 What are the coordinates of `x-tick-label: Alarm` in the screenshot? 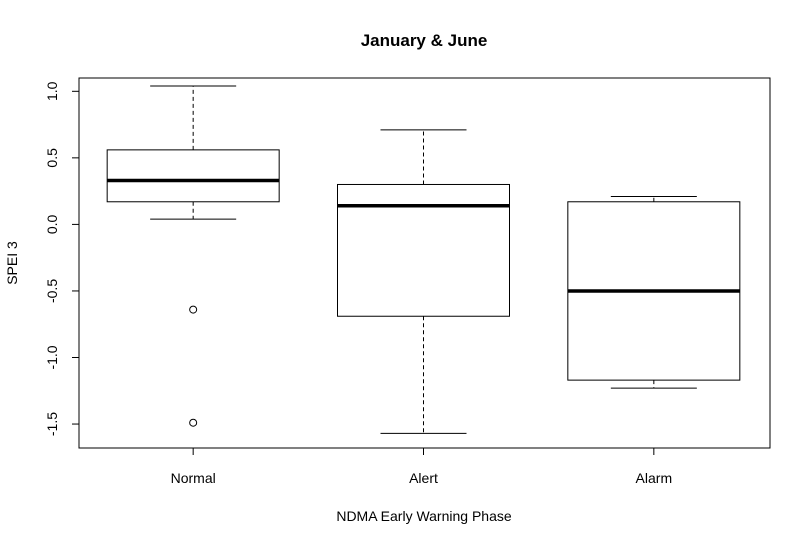 It's located at (654, 478).